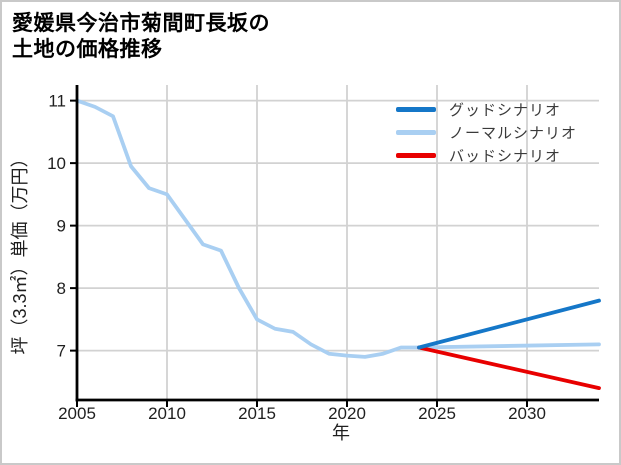  I want to click on series-line-bad, so click(509, 368).